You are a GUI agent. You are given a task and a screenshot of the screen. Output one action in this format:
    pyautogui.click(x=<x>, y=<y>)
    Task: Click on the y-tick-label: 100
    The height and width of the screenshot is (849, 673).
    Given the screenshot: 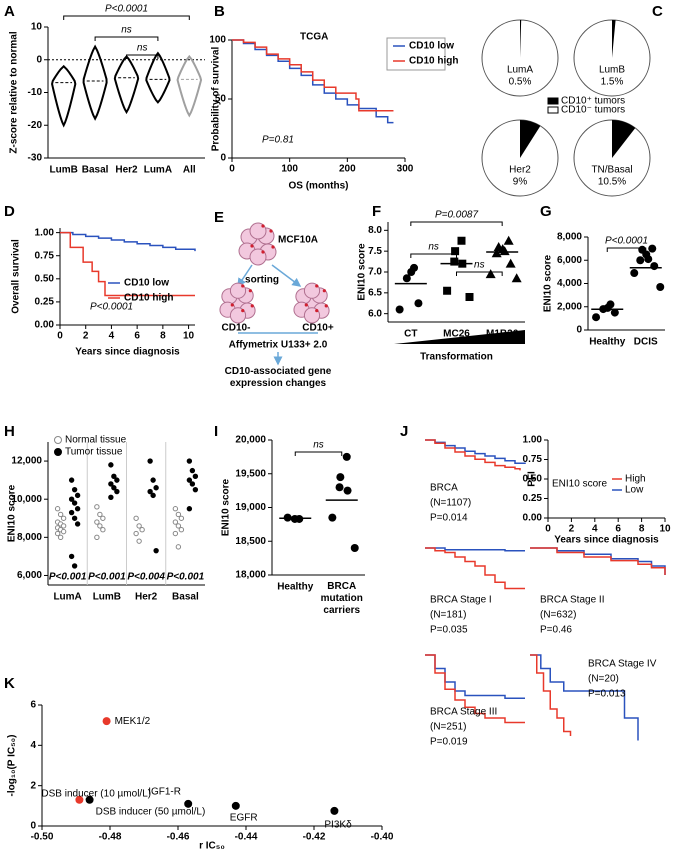 What is the action you would take?
    pyautogui.click(x=217, y=40)
    